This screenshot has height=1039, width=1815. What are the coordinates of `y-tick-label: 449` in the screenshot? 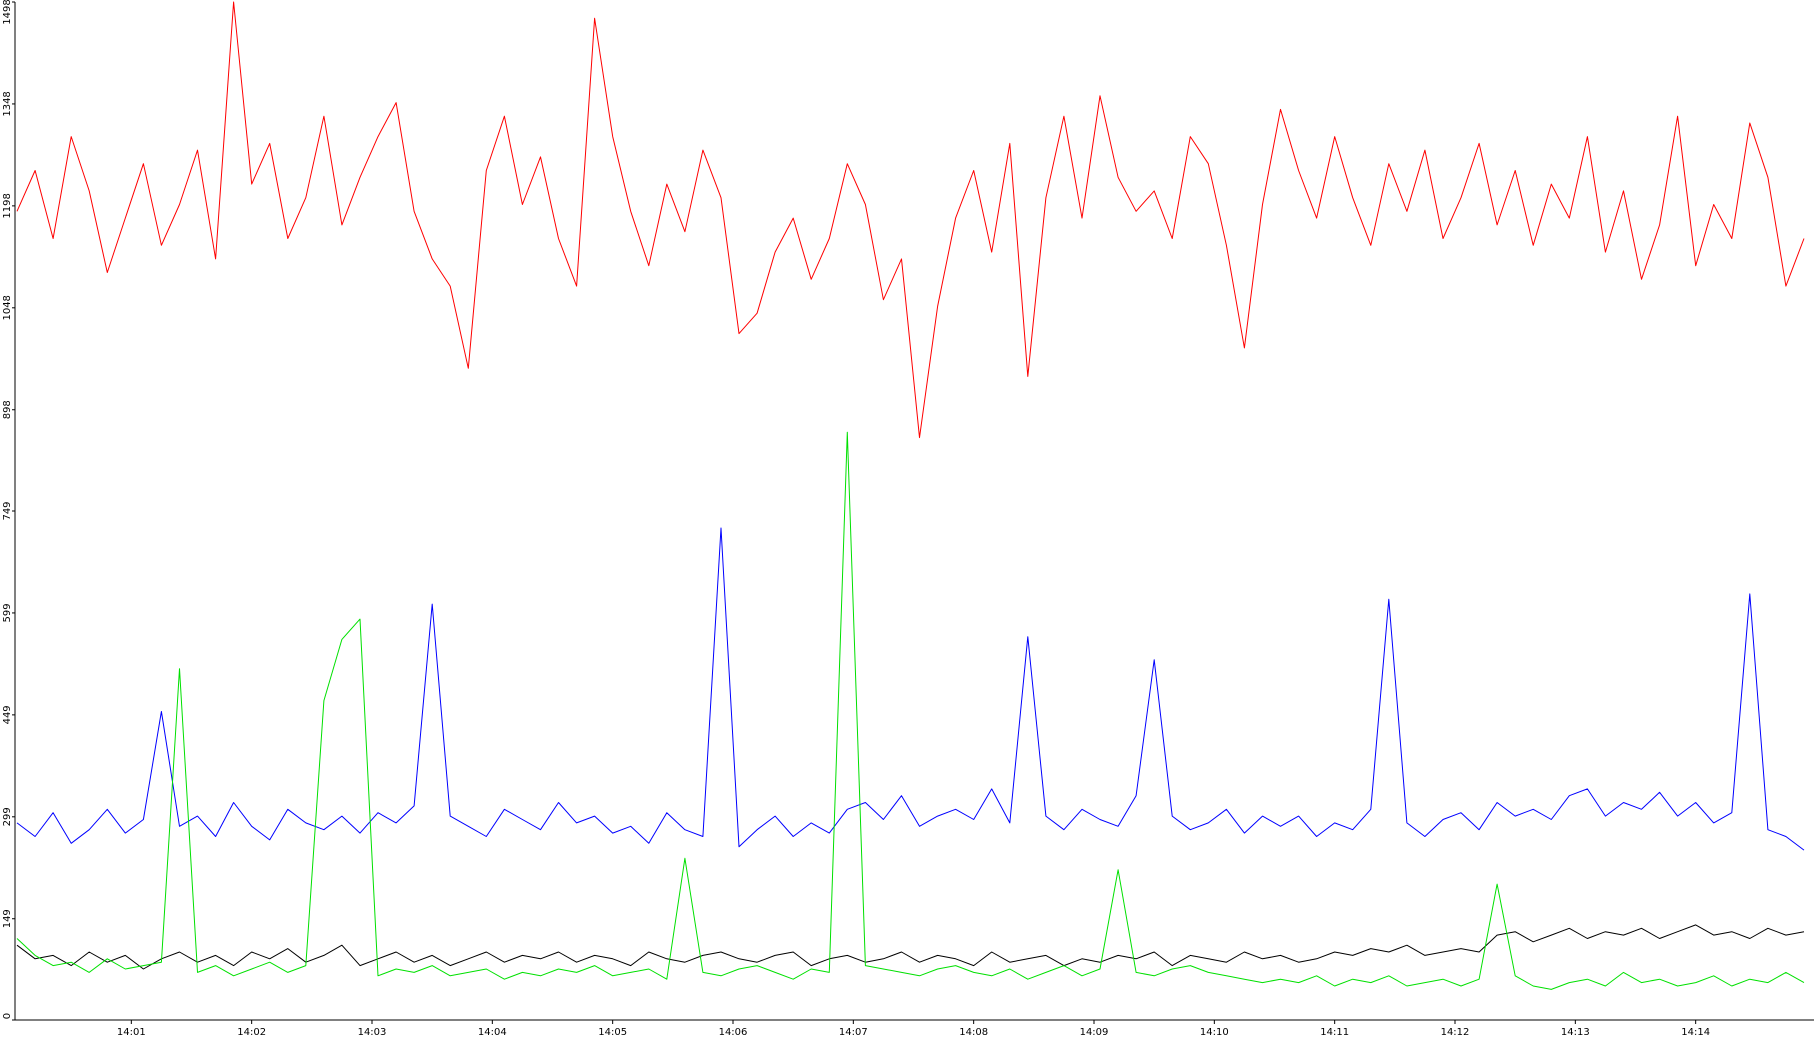 It's located at (7, 714).